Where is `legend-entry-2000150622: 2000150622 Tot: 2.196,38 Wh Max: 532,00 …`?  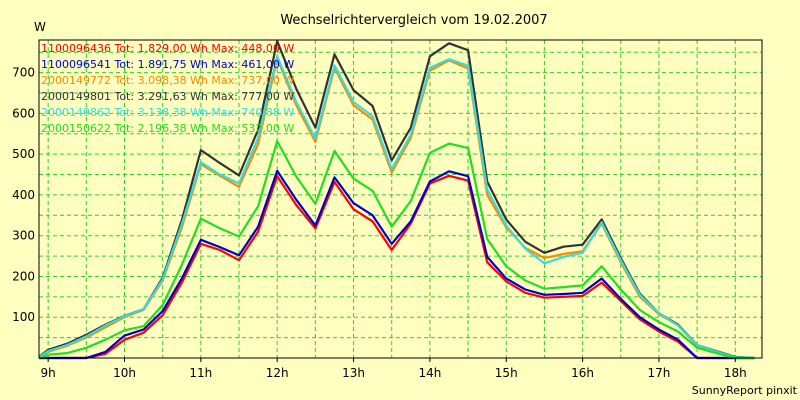
legend-entry-2000150622: 2000150622 Tot: 2.196,38 Wh Max: 532,00 … is located at coordinates (167, 128).